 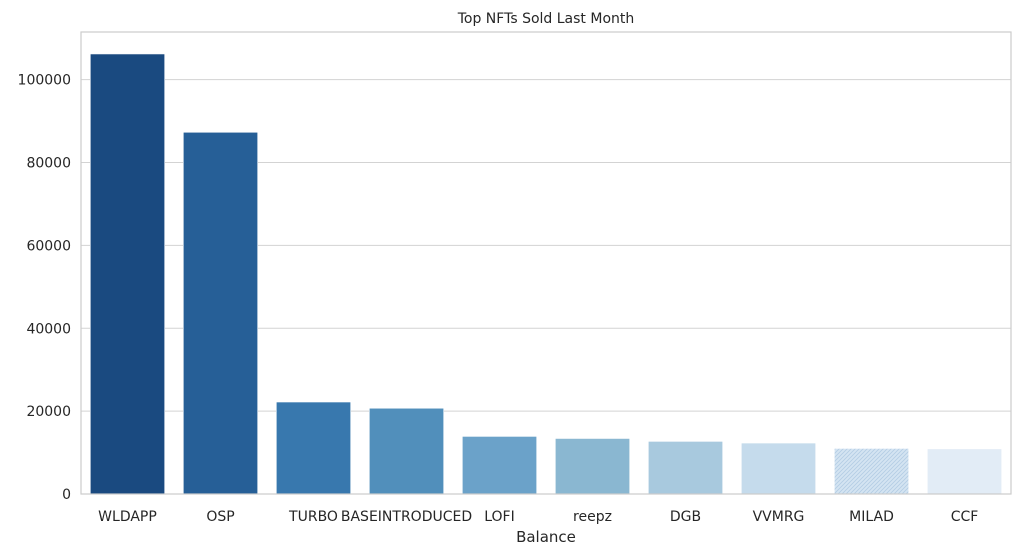 What do you see at coordinates (499, 465) in the screenshot?
I see `bar-lofi` at bounding box center [499, 465].